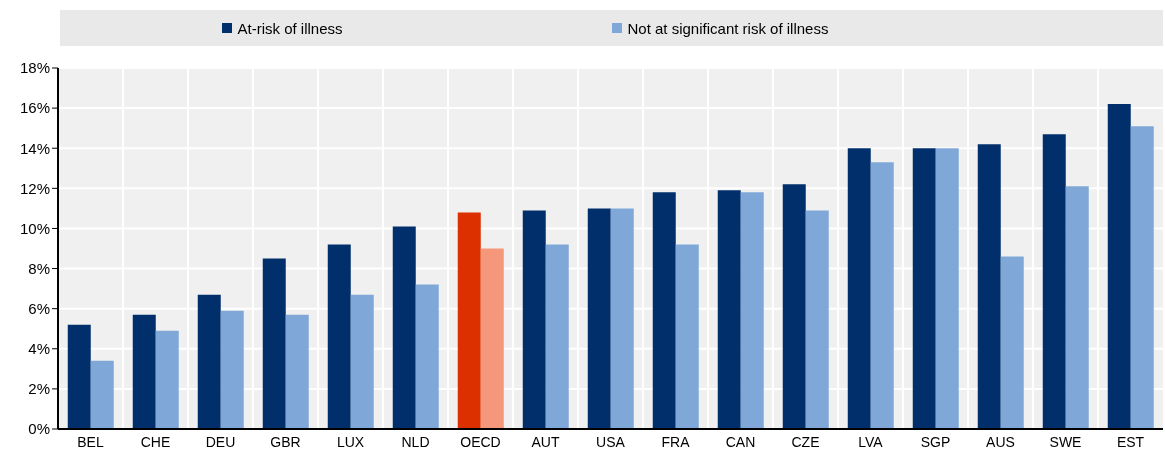  I want to click on y-tick-label: 8%, so click(39, 268).